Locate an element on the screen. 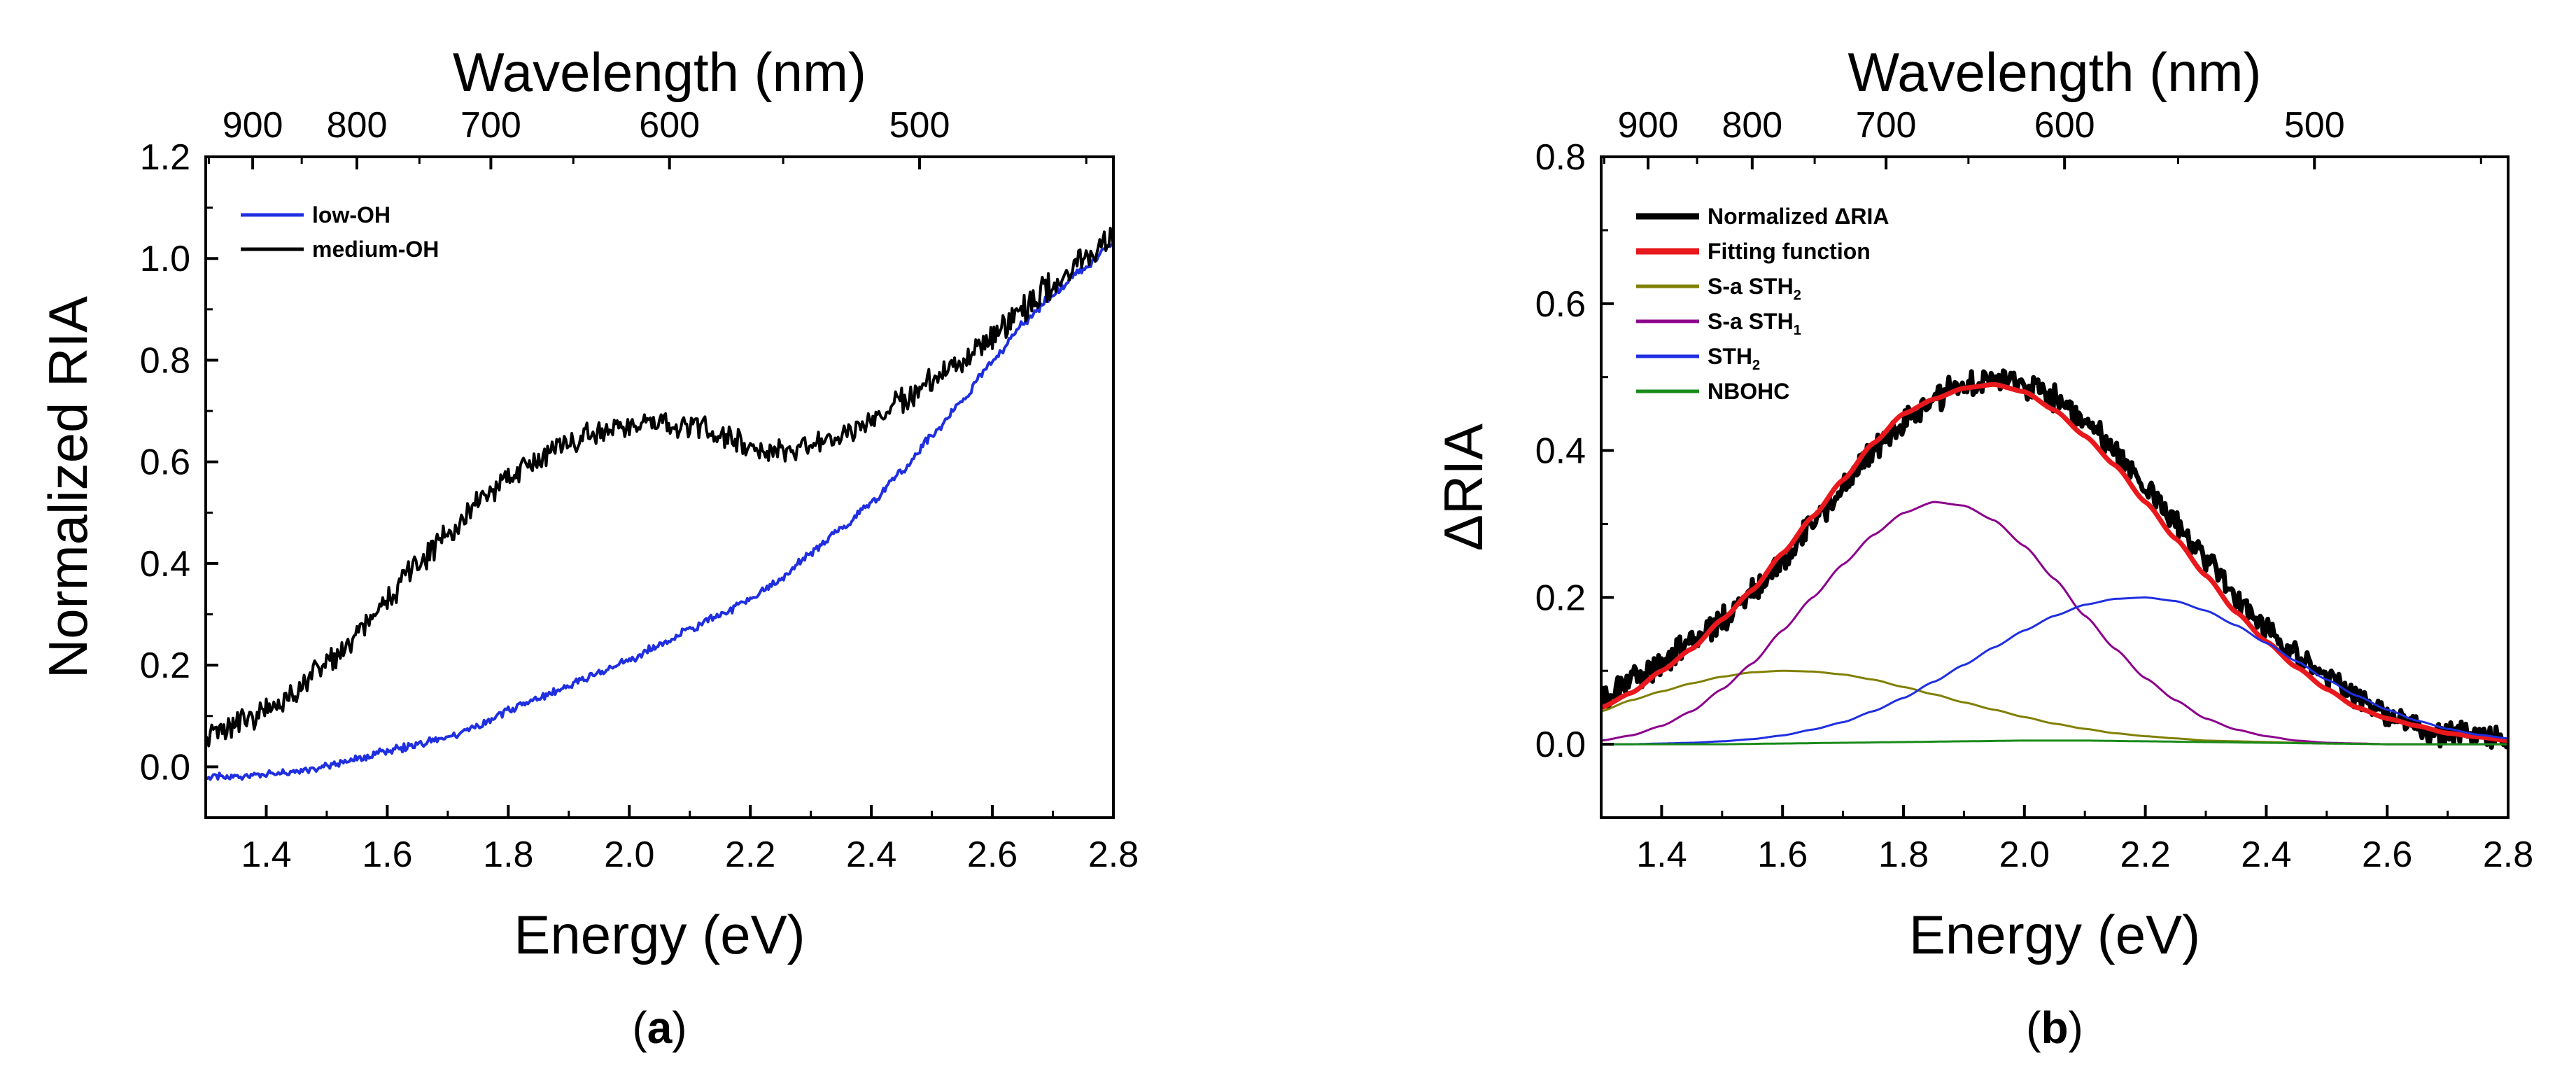  legend-label: medium-OH is located at coordinates (375, 249).